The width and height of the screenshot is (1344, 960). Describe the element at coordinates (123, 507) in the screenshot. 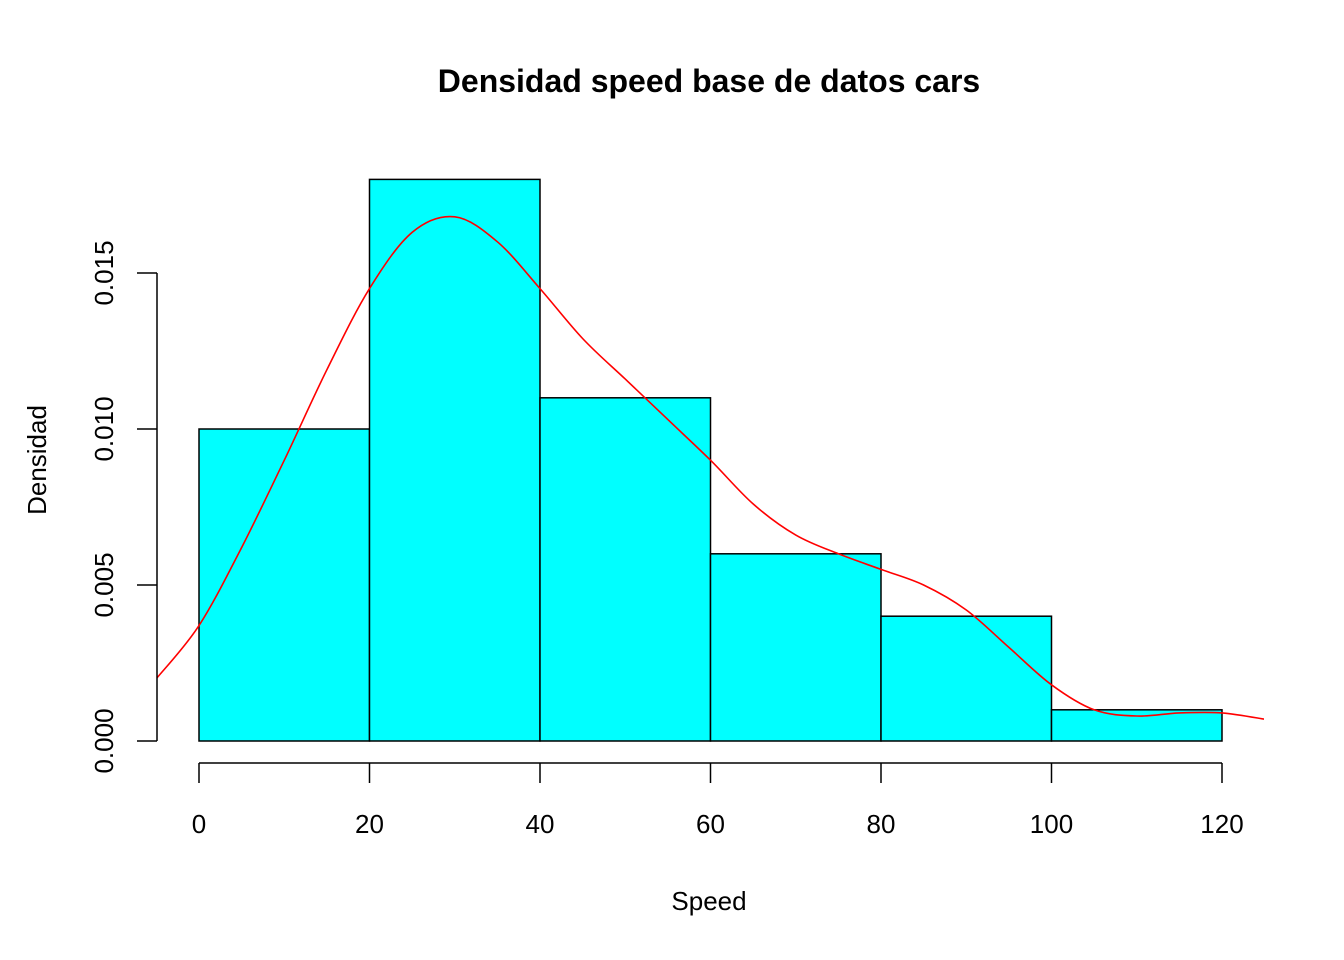

I see `y-axis: 0.000 0.005 0.010 0.015` at that location.